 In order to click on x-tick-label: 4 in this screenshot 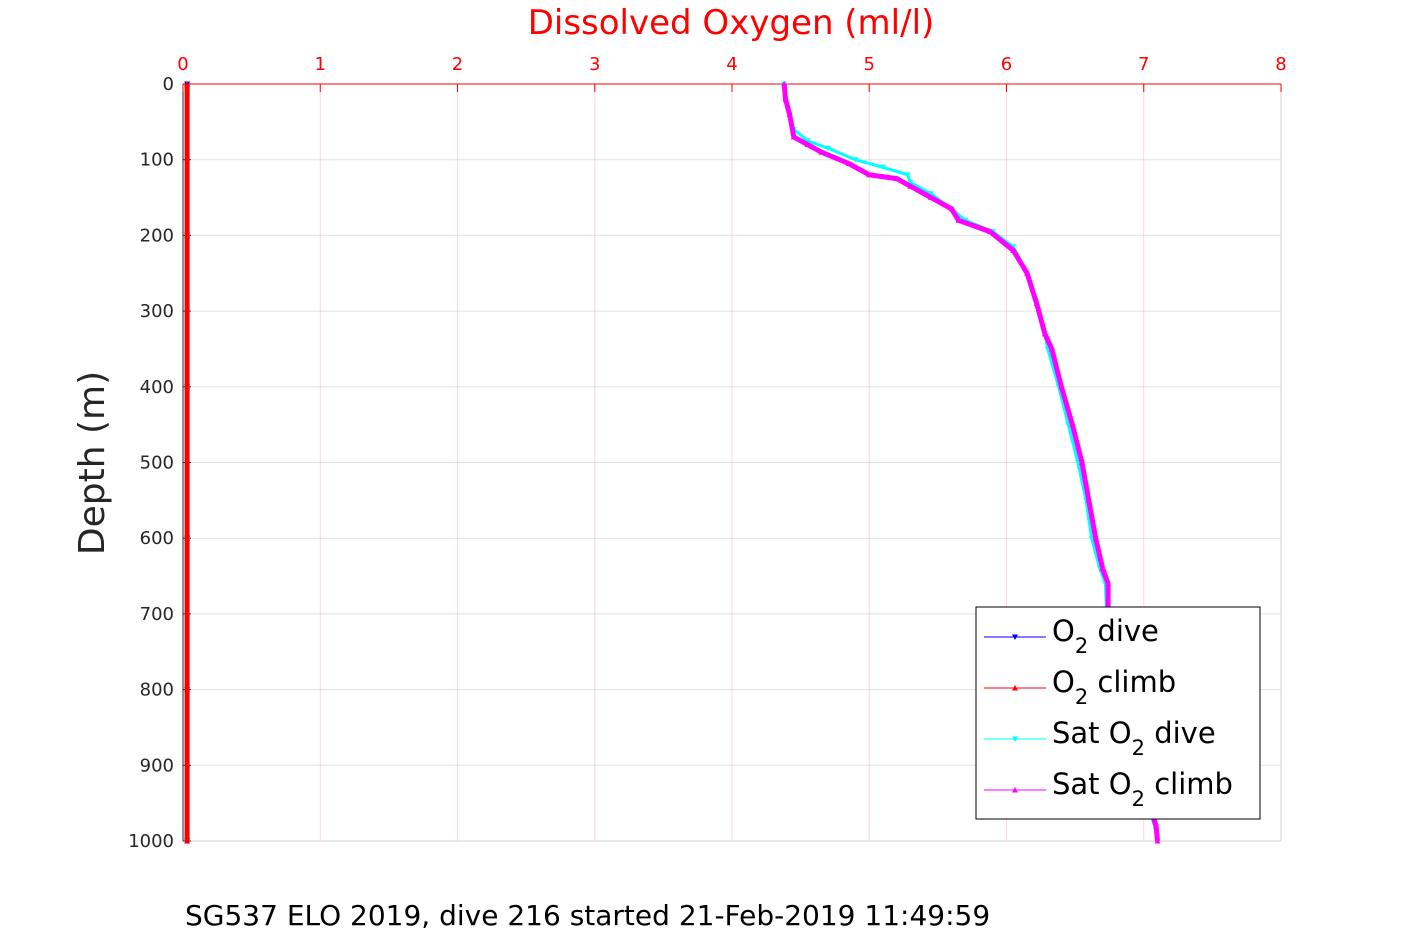, I will do `click(731, 64)`.